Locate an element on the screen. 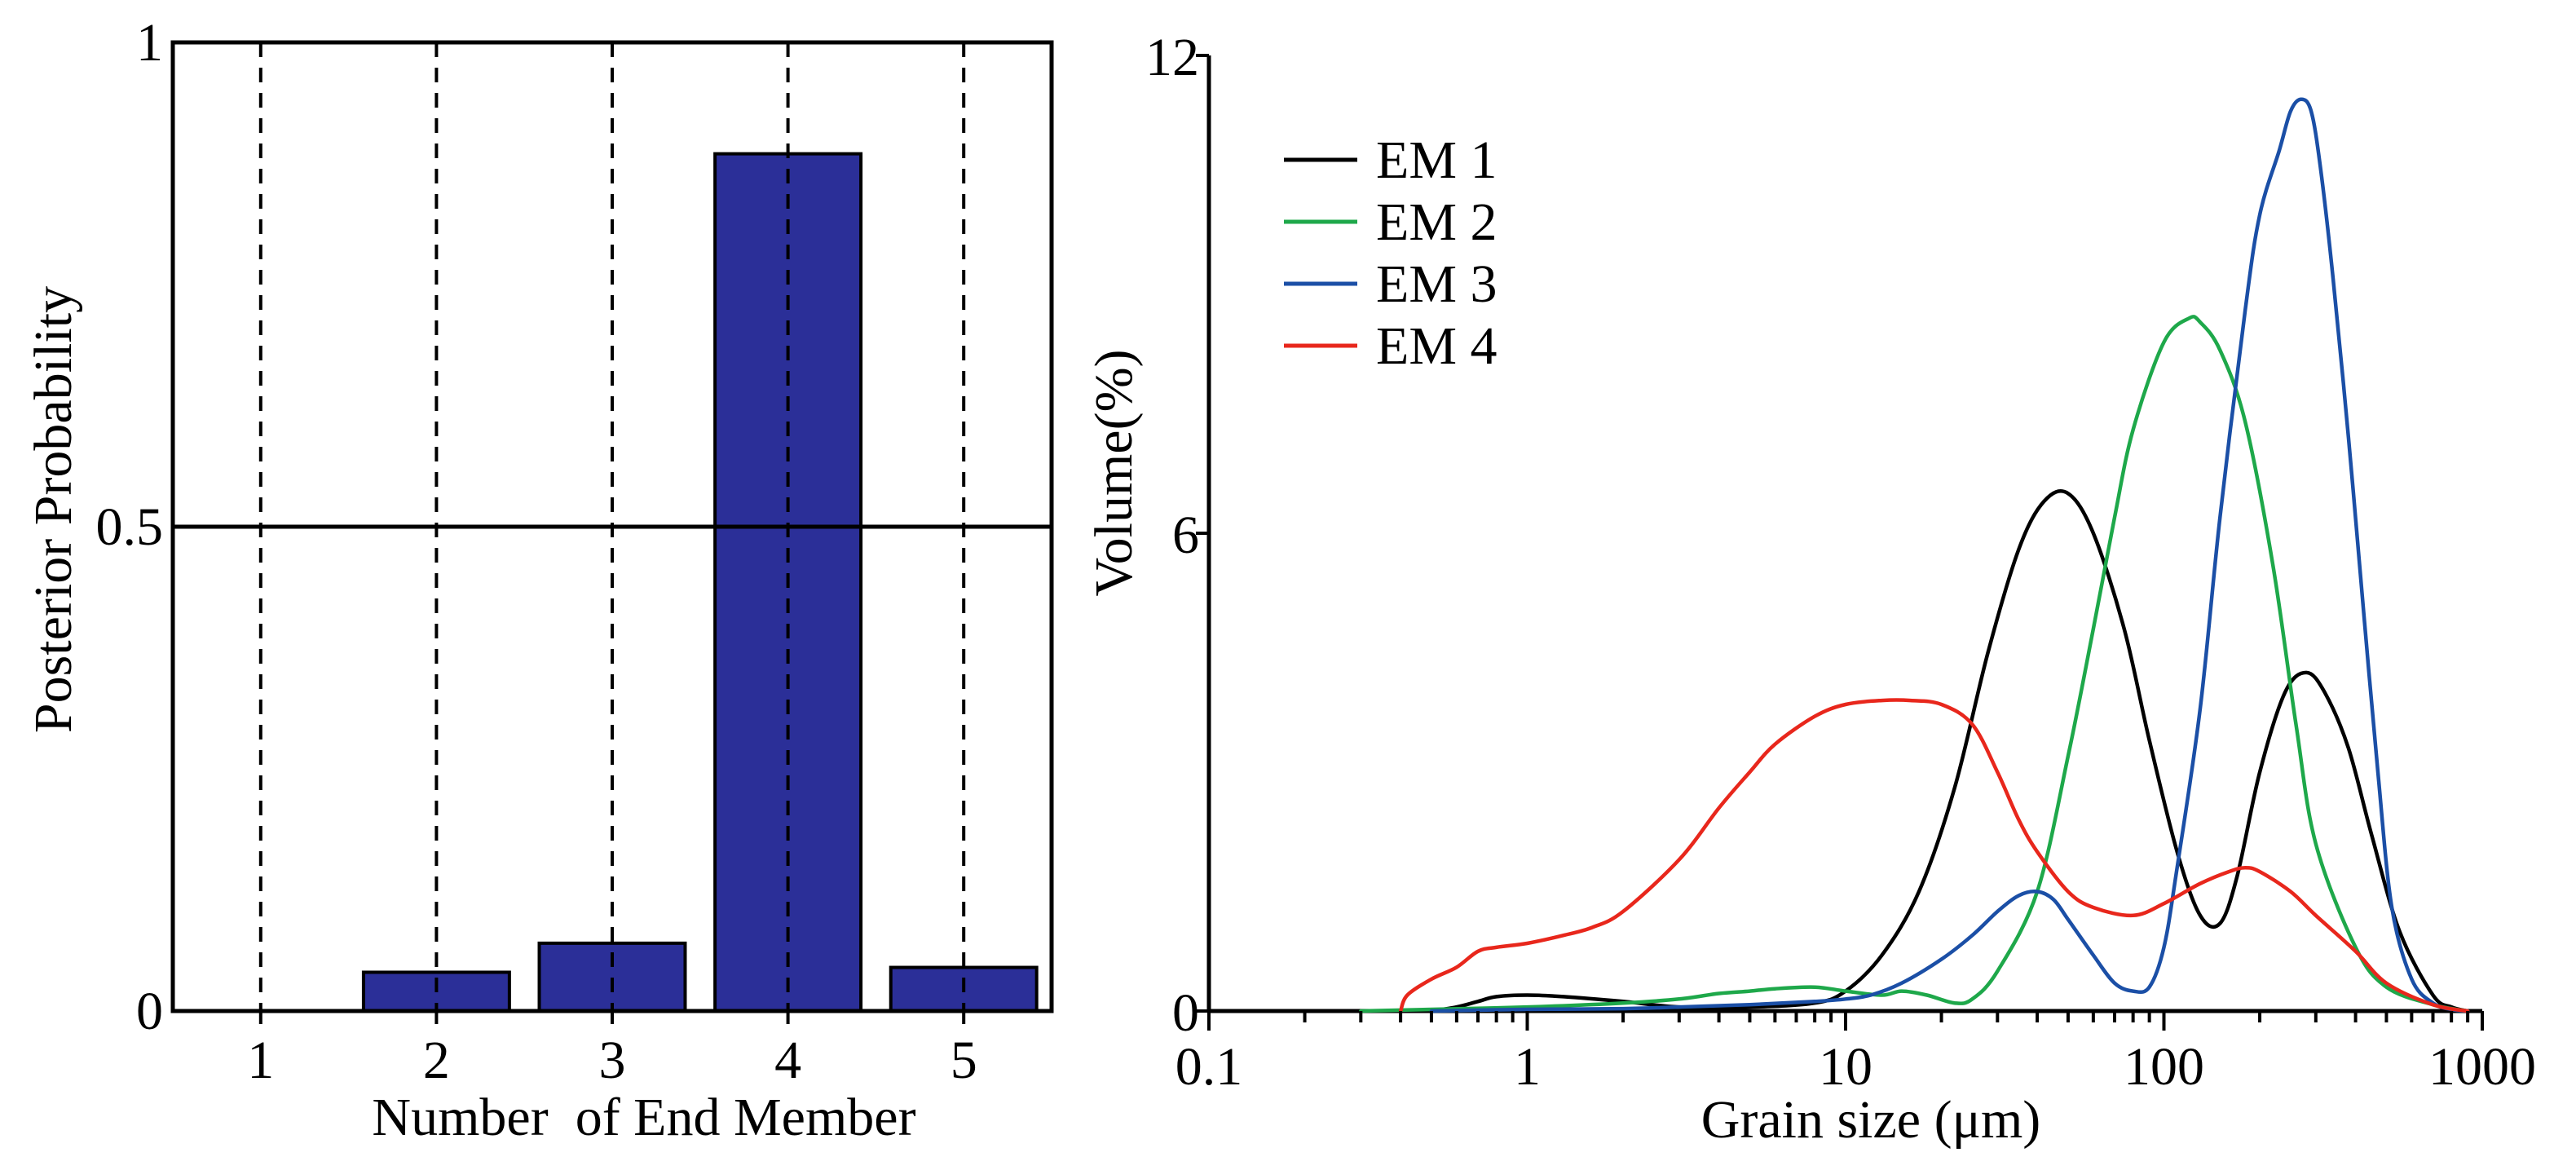 Image resolution: width=2576 pixels, height=1170 pixels. x-tick-label: 3 is located at coordinates (612, 1060).